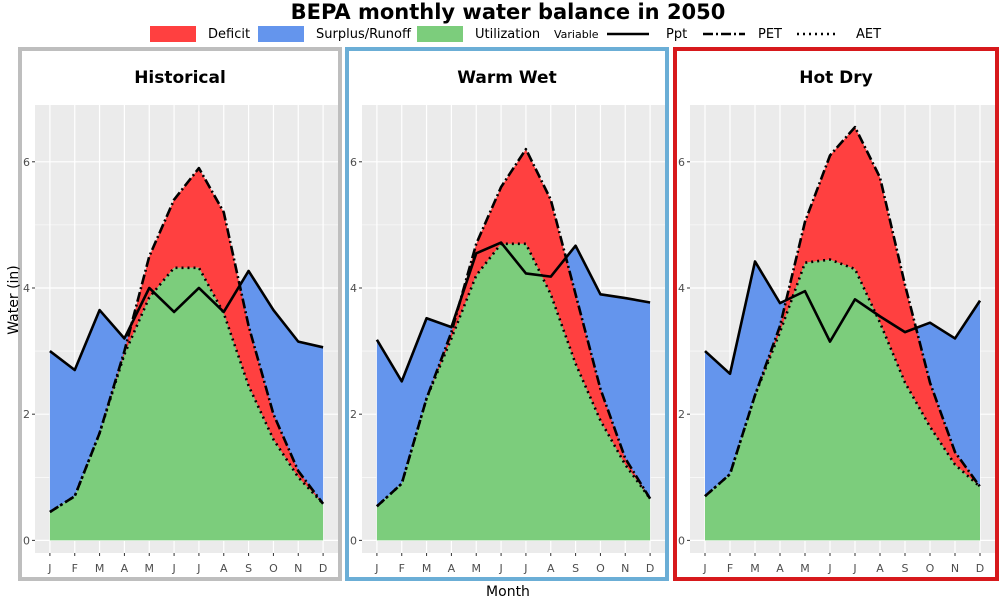 The height and width of the screenshot is (600, 1000). I want to click on panel-title: Warm Wet, so click(506, 78).